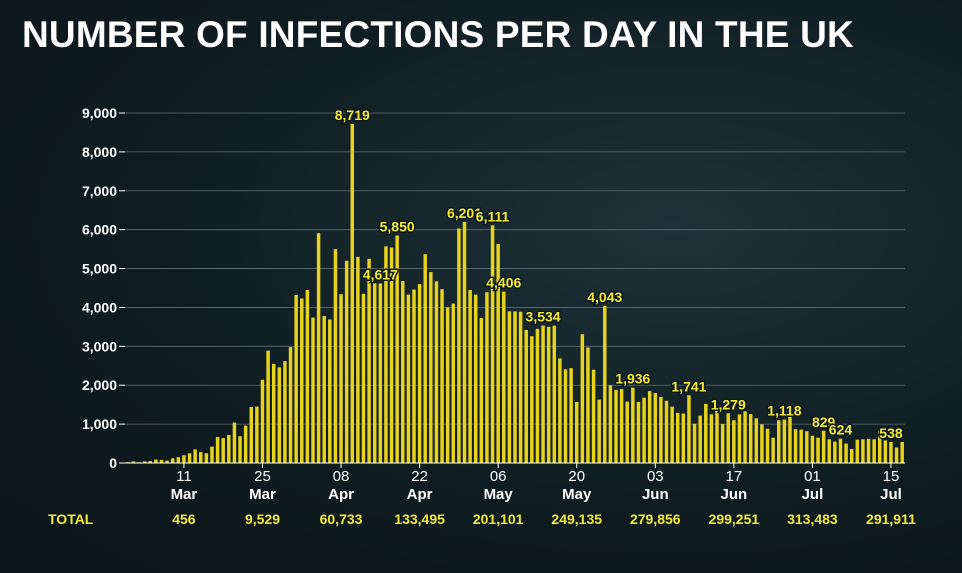  I want to click on x-tick-day: 25, so click(262, 476).